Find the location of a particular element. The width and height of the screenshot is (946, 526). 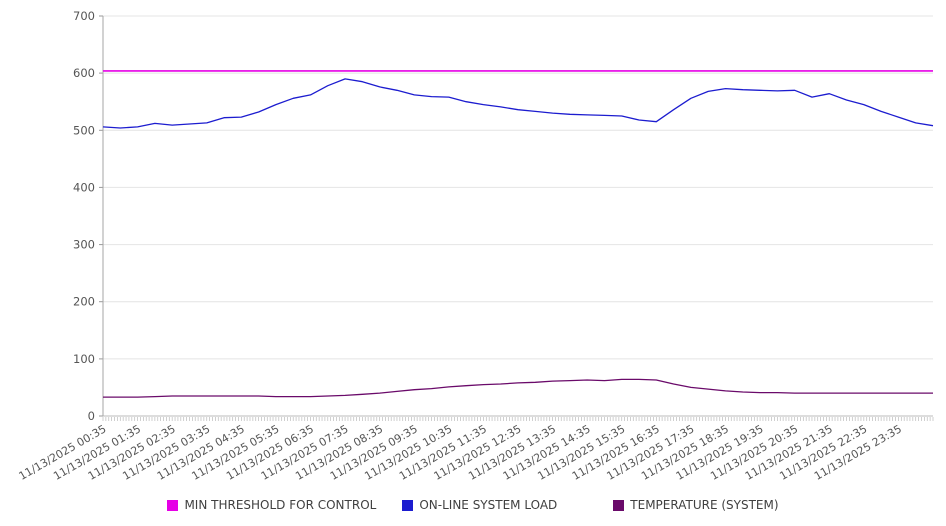

legend-label-temperature: TEMPERATURE (SYSTEM) is located at coordinates (704, 505).